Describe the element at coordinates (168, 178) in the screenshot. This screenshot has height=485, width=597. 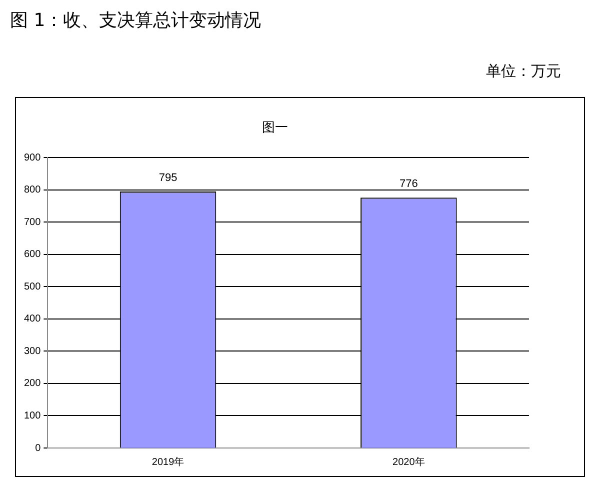
I see `data-label: 795` at that location.